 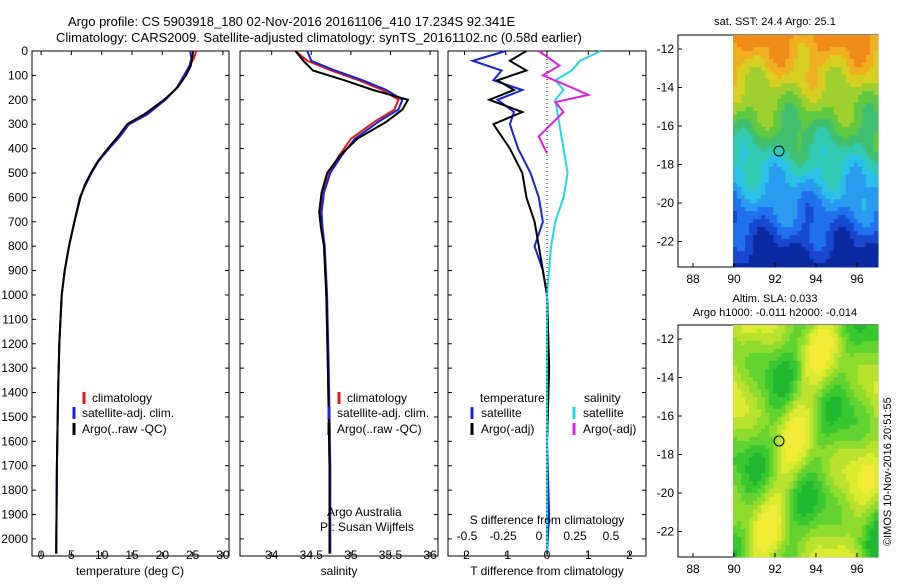 I want to click on depth-tick-label: 300, so click(x=18, y=124).